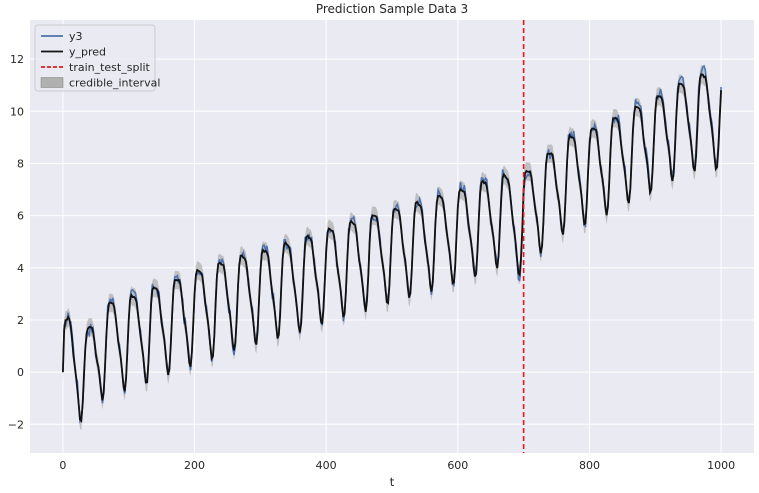 The image size is (759, 493). I want to click on legend-swatch-credible-interval, so click(52, 82).